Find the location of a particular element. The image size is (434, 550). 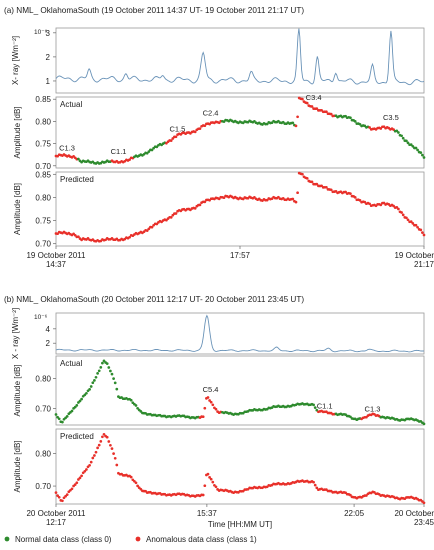

xray-series-line is located at coordinates (240, 57).